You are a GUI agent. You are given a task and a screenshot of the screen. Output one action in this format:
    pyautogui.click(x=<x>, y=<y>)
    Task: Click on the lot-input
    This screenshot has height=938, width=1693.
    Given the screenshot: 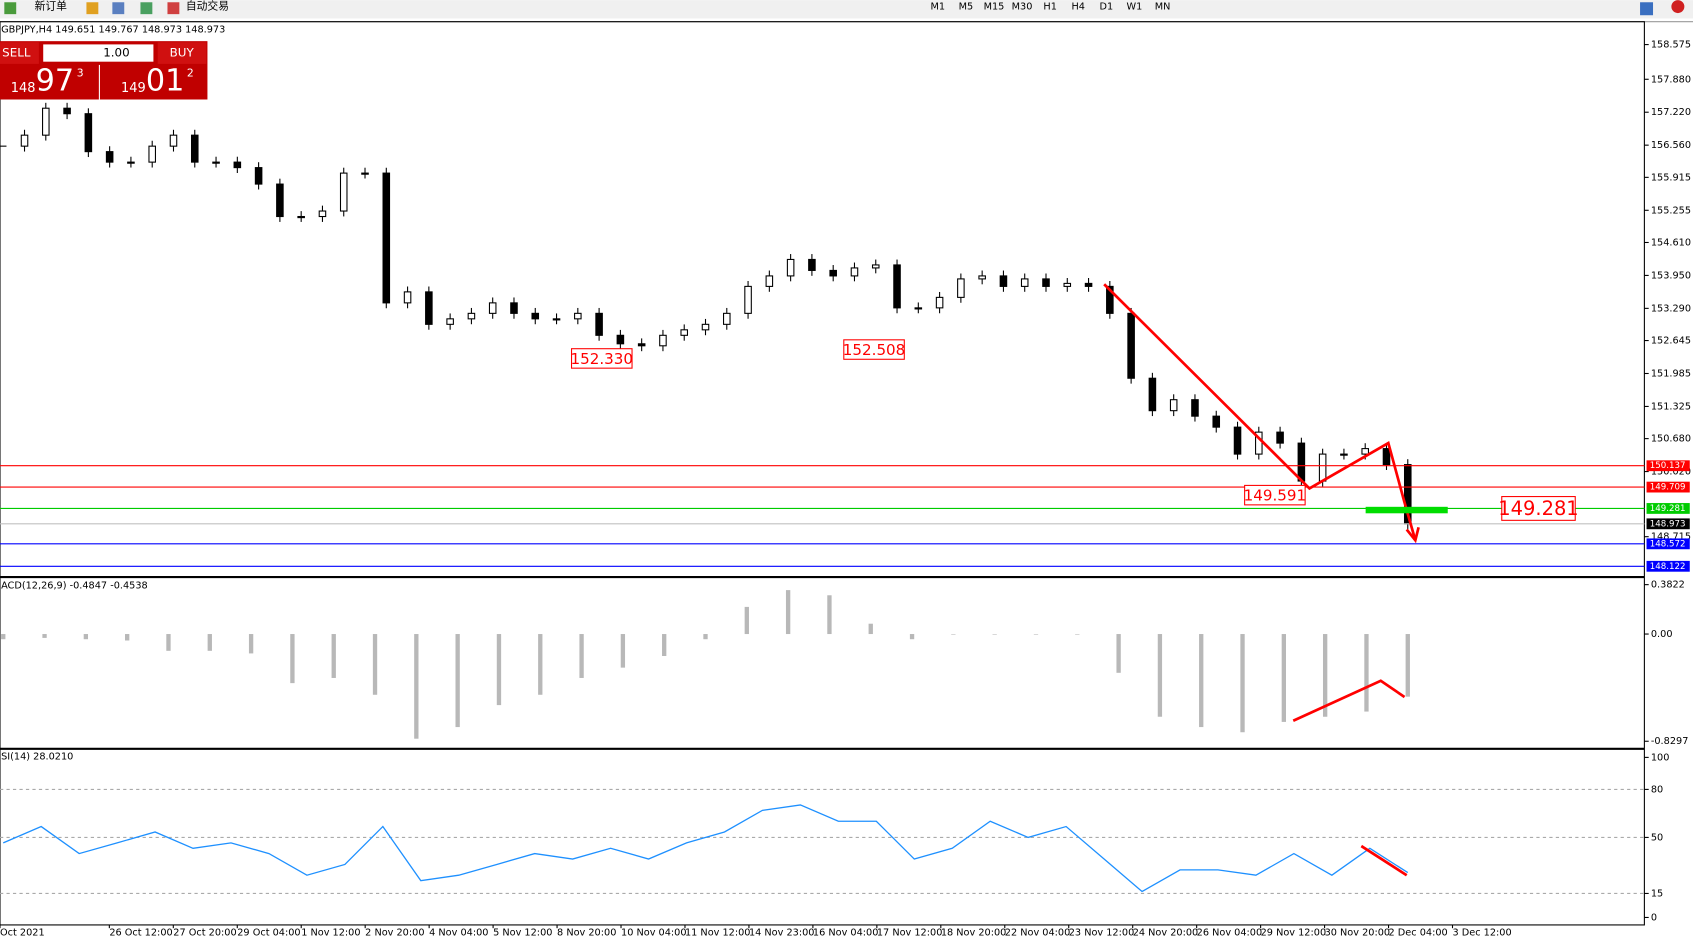 What is the action you would take?
    pyautogui.click(x=98, y=53)
    